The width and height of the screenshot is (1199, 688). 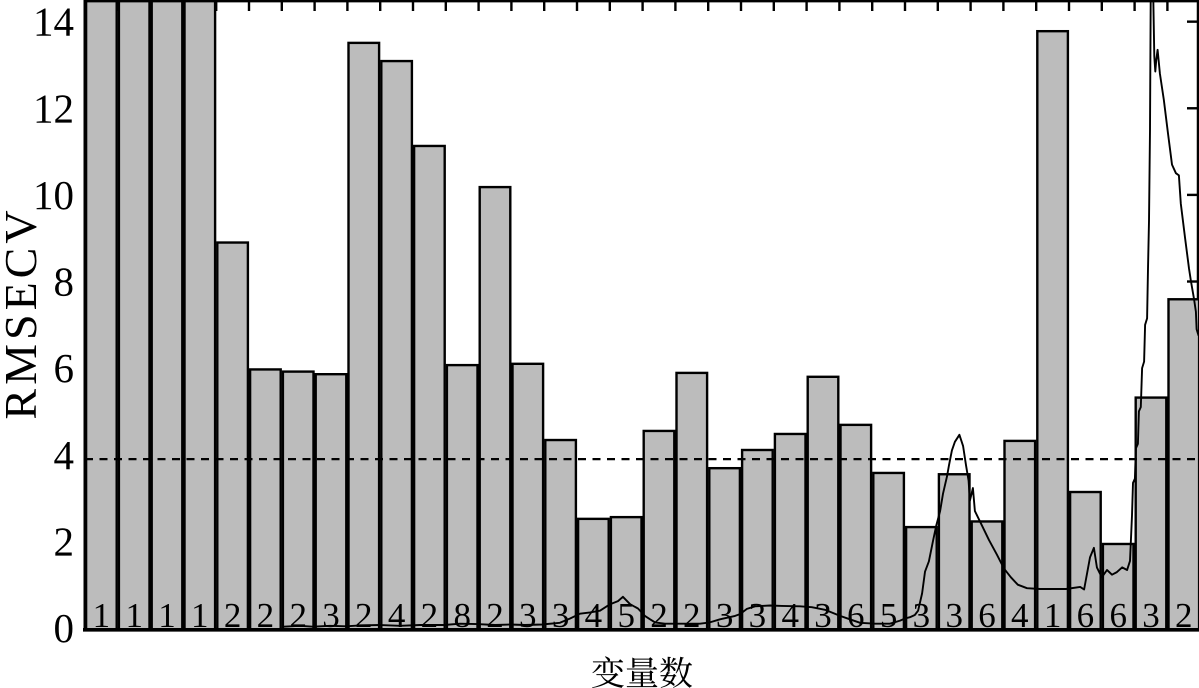 I want to click on y-tick-label: 0, so click(x=64, y=628).